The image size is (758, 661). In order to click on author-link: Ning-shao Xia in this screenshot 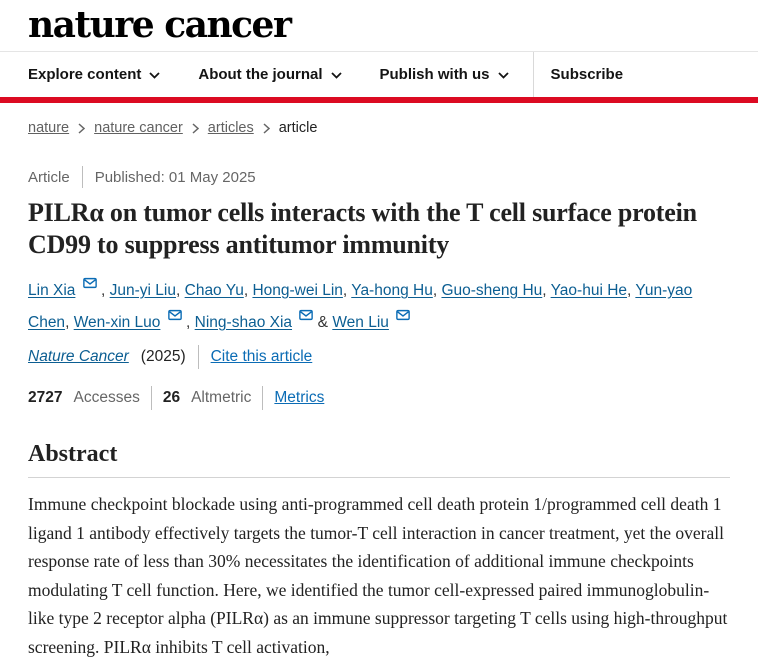, I will do `click(243, 322)`.